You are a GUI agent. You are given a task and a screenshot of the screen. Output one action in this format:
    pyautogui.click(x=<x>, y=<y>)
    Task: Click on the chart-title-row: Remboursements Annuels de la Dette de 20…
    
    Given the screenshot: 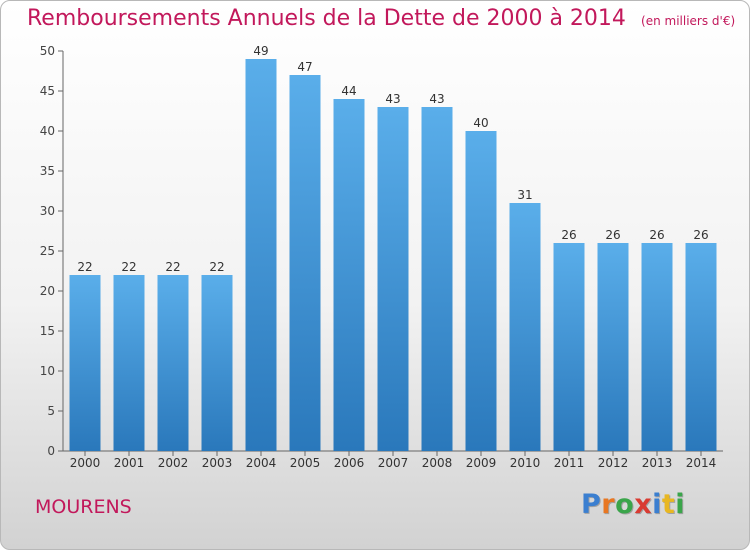 What is the action you would take?
    pyautogui.click(x=381, y=18)
    